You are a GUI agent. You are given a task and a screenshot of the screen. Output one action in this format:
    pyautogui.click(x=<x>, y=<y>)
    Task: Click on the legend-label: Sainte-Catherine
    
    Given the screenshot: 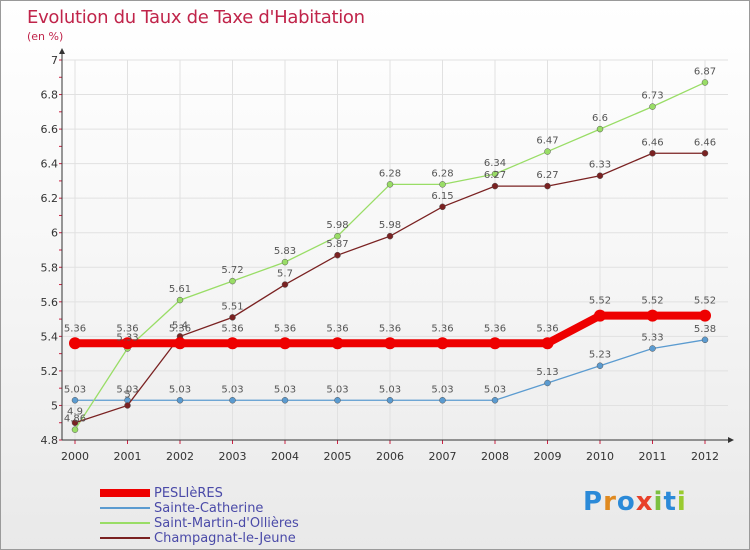 What is the action you would take?
    pyautogui.click(x=209, y=508)
    